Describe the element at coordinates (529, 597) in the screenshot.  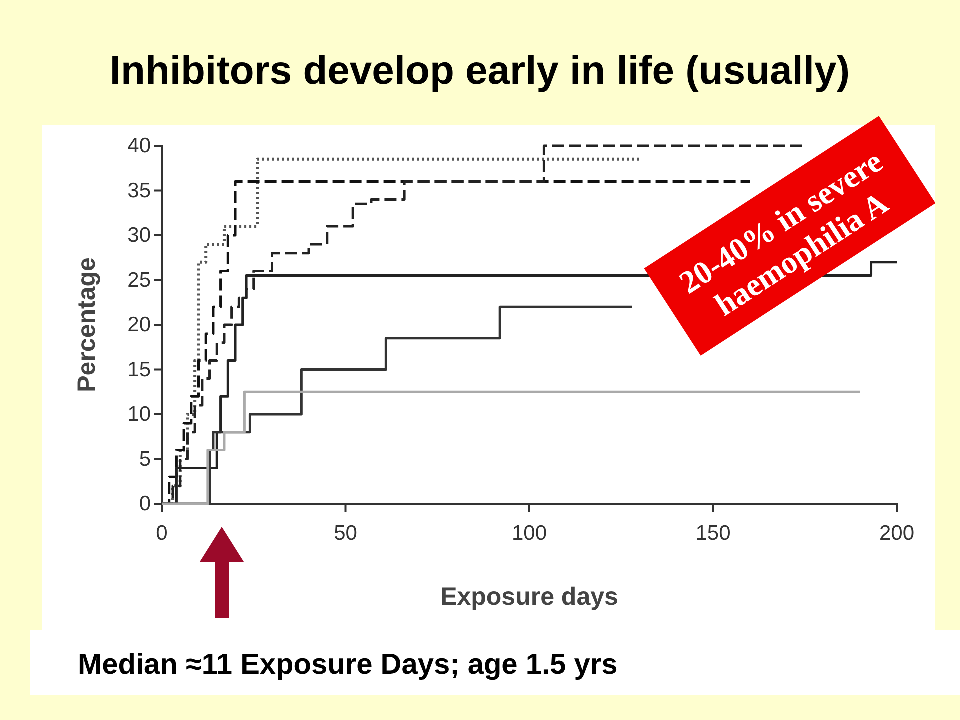
I see `x-axis-title: Exposure days` at that location.